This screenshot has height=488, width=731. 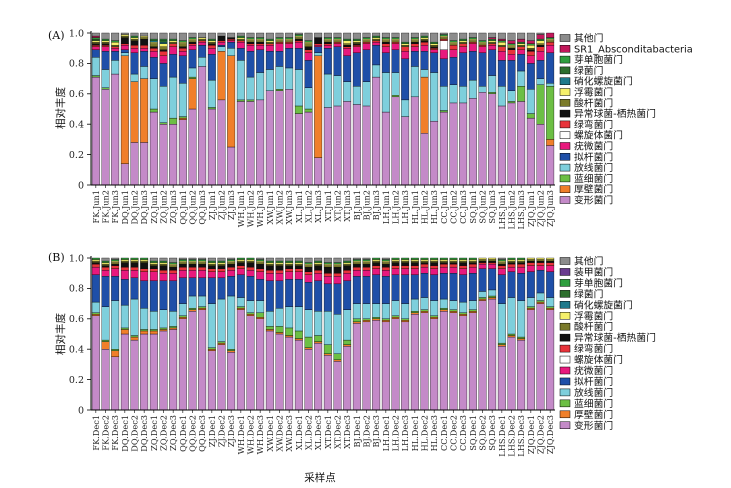 I want to click on x-tick-label: ZQ.Dec3, so click(x=173, y=433).